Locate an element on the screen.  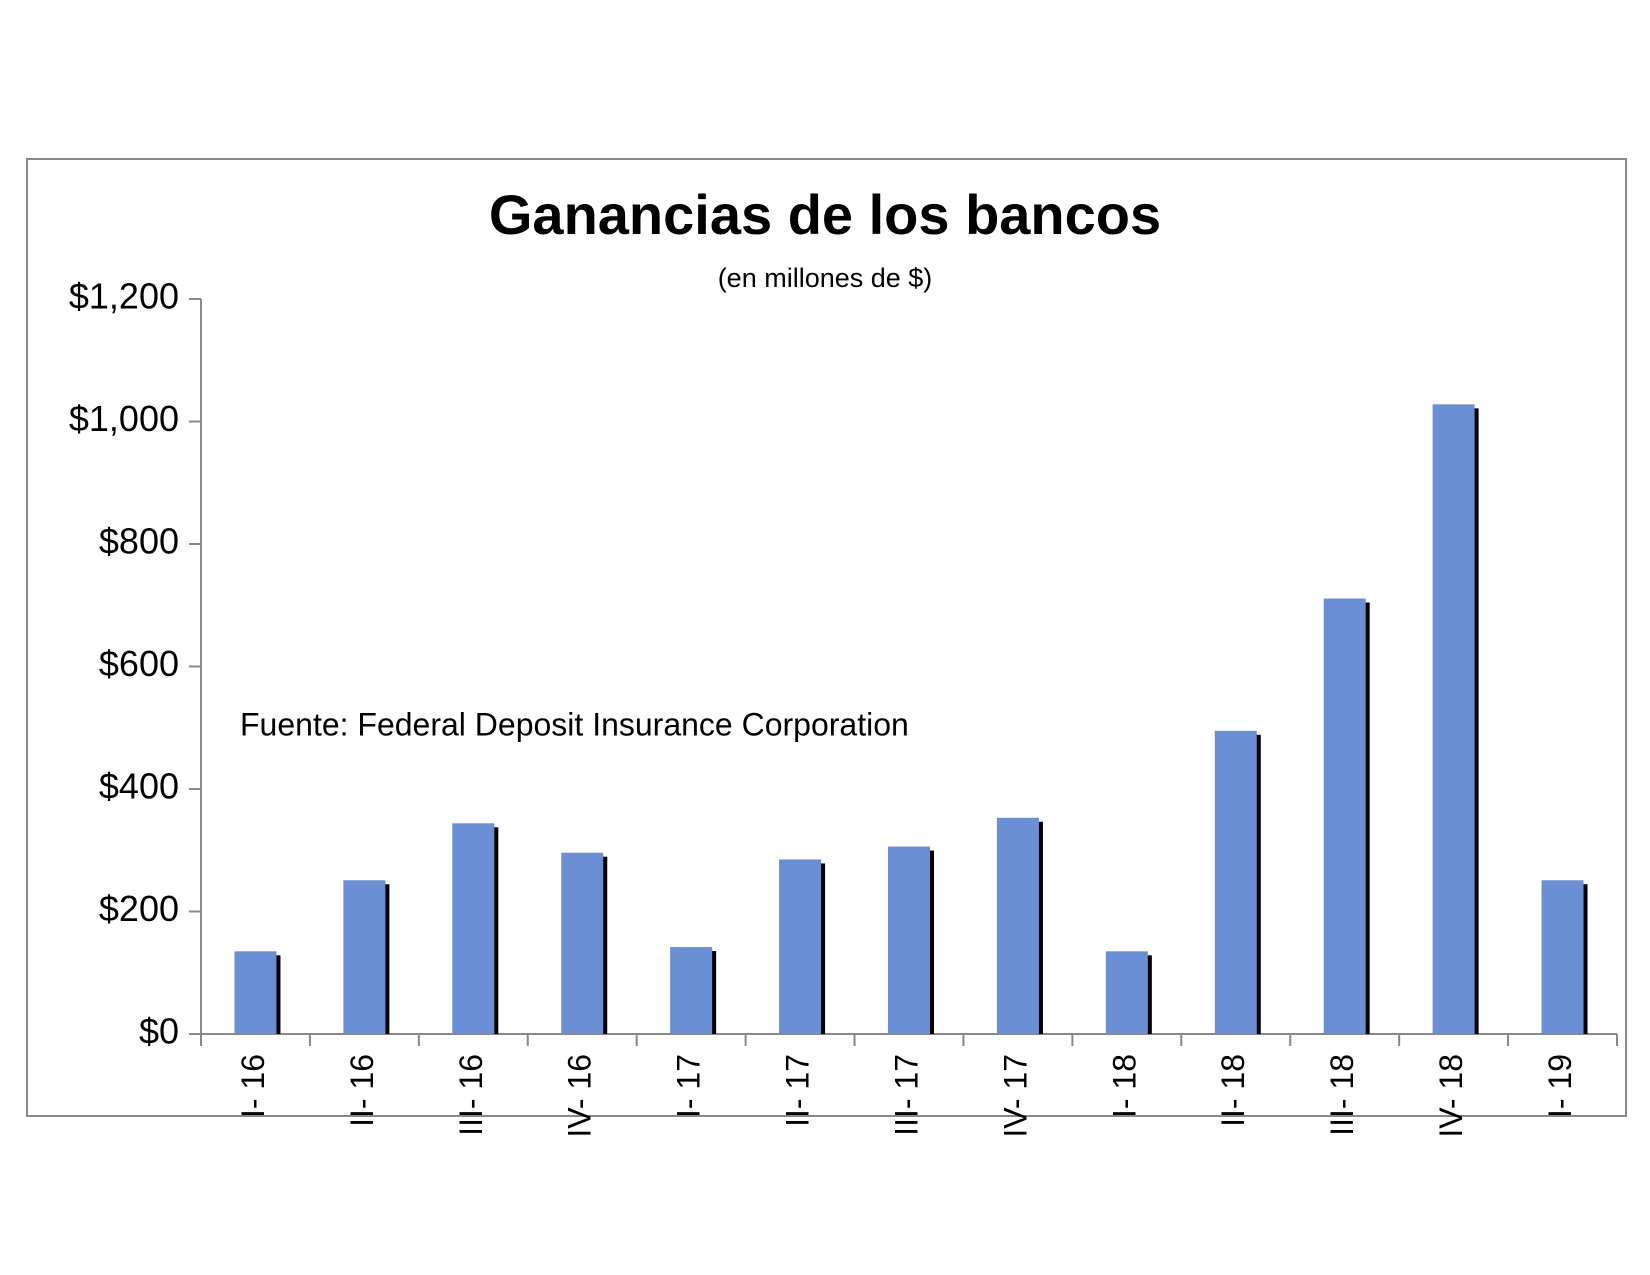
y-tick-label: $1,200 is located at coordinates (124, 296).